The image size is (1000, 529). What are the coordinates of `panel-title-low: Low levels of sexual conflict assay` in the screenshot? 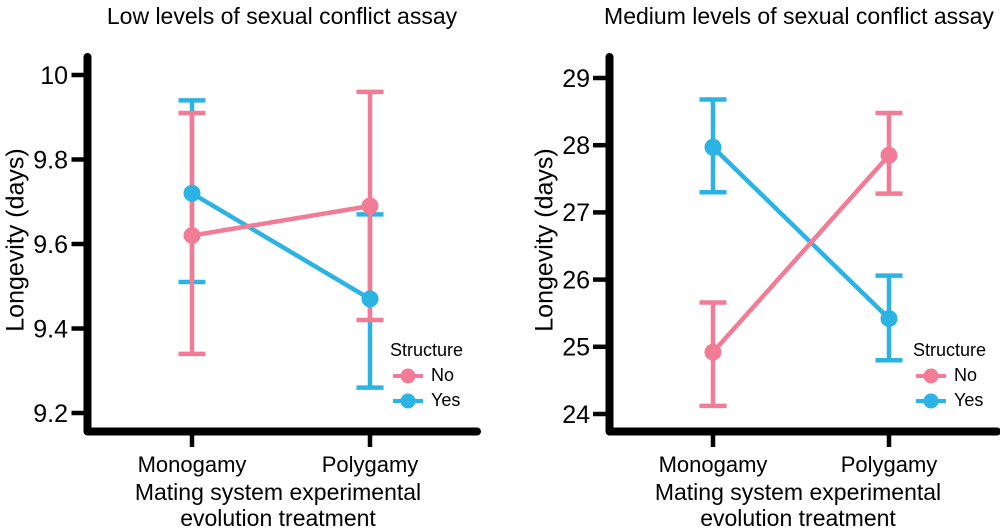 It's located at (282, 16).